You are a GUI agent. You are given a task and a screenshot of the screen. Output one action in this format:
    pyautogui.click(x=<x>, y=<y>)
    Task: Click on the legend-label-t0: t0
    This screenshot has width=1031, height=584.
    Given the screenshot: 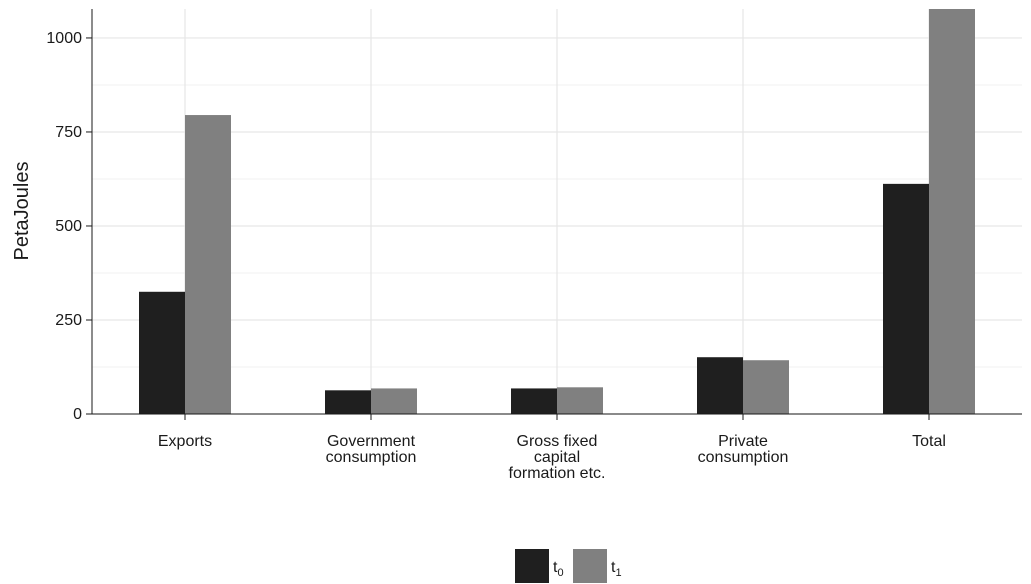 What is the action you would take?
    pyautogui.click(x=558, y=569)
    